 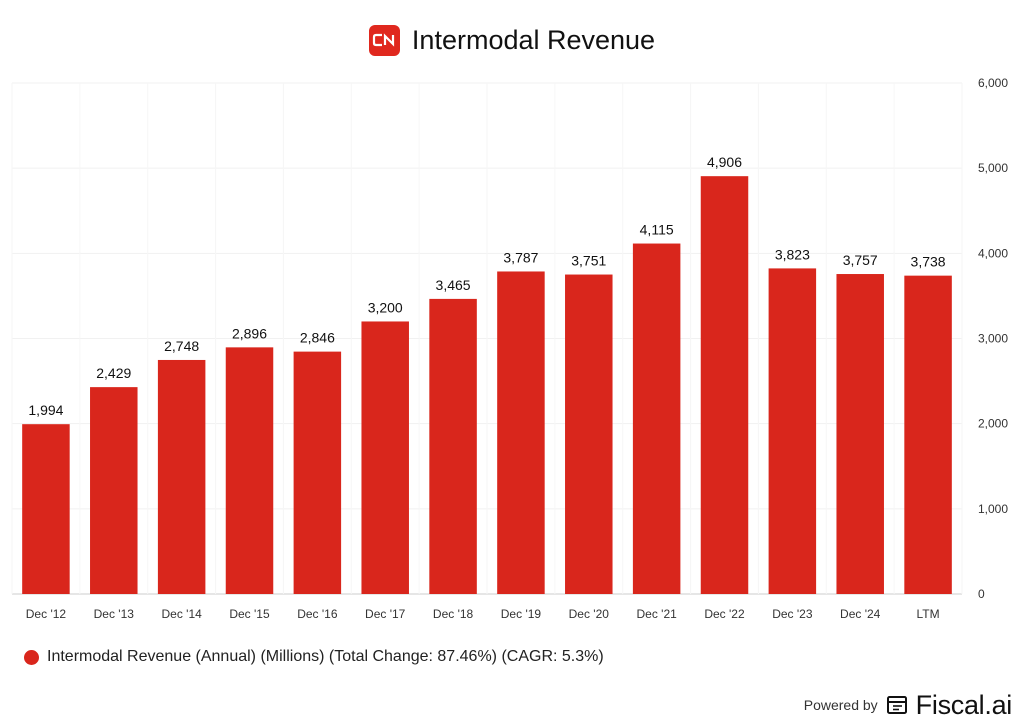 What do you see at coordinates (385, 307) in the screenshot?
I see `bar-value-label: 3,200` at bounding box center [385, 307].